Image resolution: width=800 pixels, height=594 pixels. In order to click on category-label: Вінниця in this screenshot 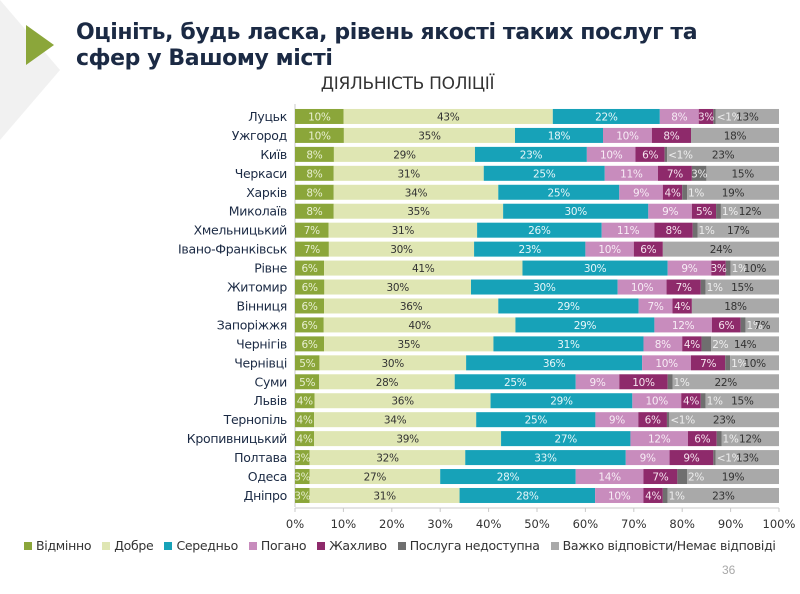, I will do `click(262, 305)`.